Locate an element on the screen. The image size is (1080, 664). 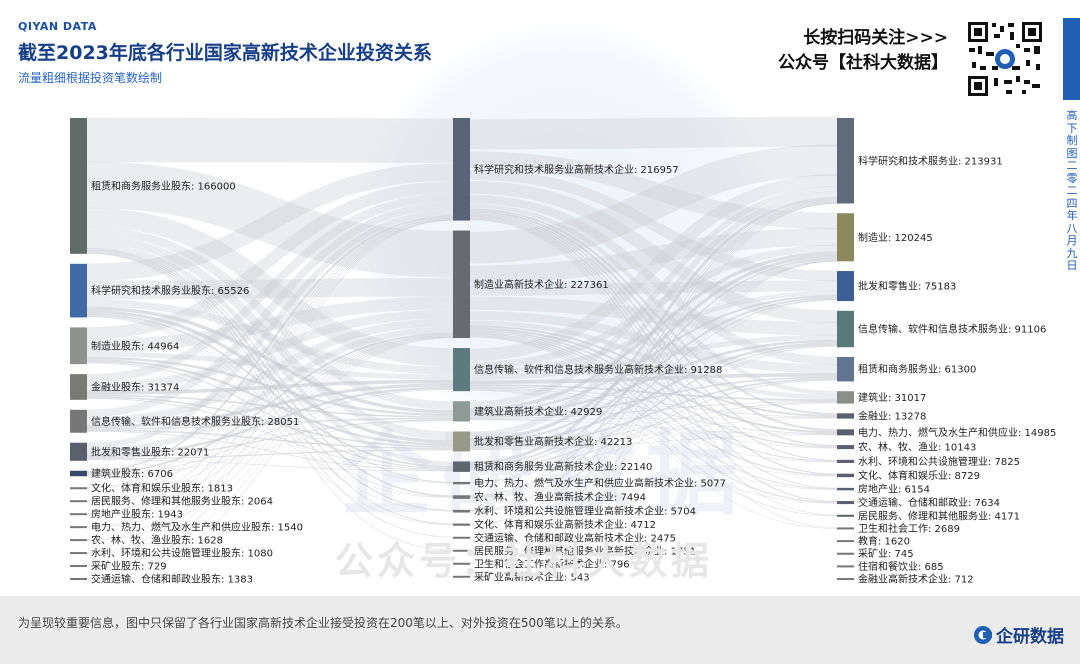
sankey-node-label: 卫生和社会工作: 2689 is located at coordinates (909, 528).